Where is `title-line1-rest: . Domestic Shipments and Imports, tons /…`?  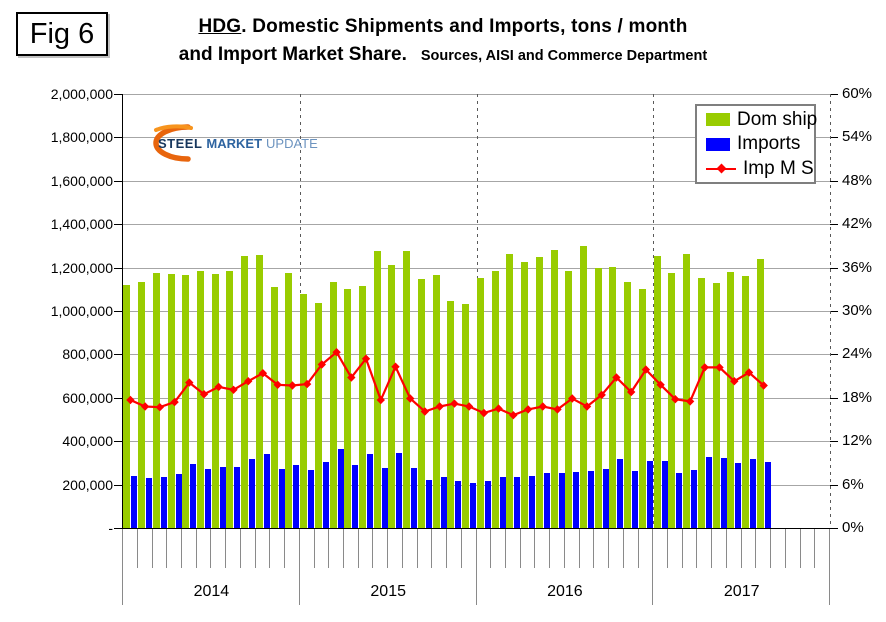
title-line1-rest: . Domestic Shipments and Imports, tons /… is located at coordinates (464, 26).